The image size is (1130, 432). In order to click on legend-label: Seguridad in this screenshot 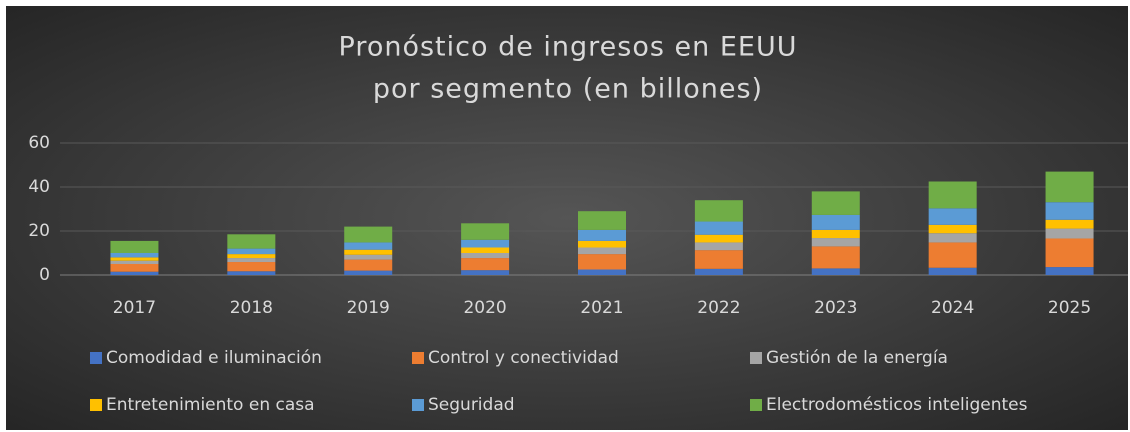, I will do `click(471, 405)`.